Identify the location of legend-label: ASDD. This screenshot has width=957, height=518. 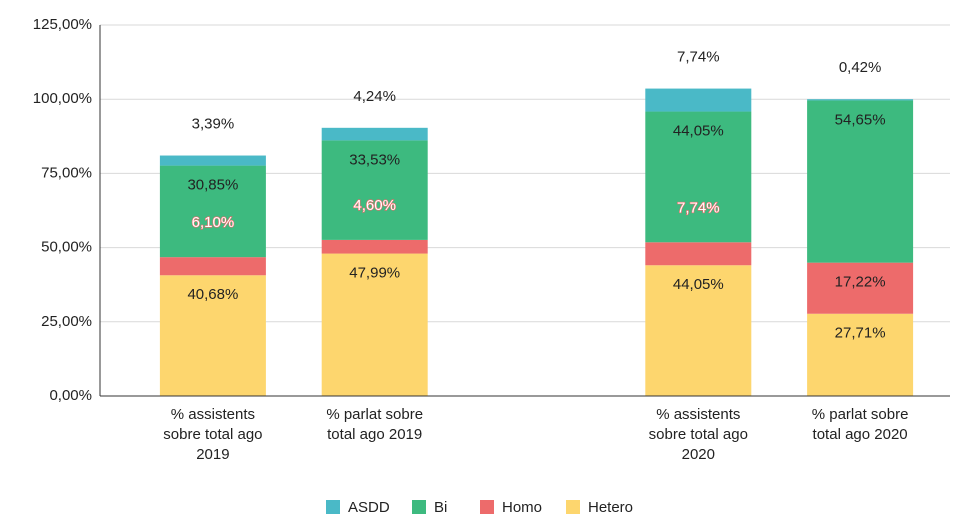
(369, 507).